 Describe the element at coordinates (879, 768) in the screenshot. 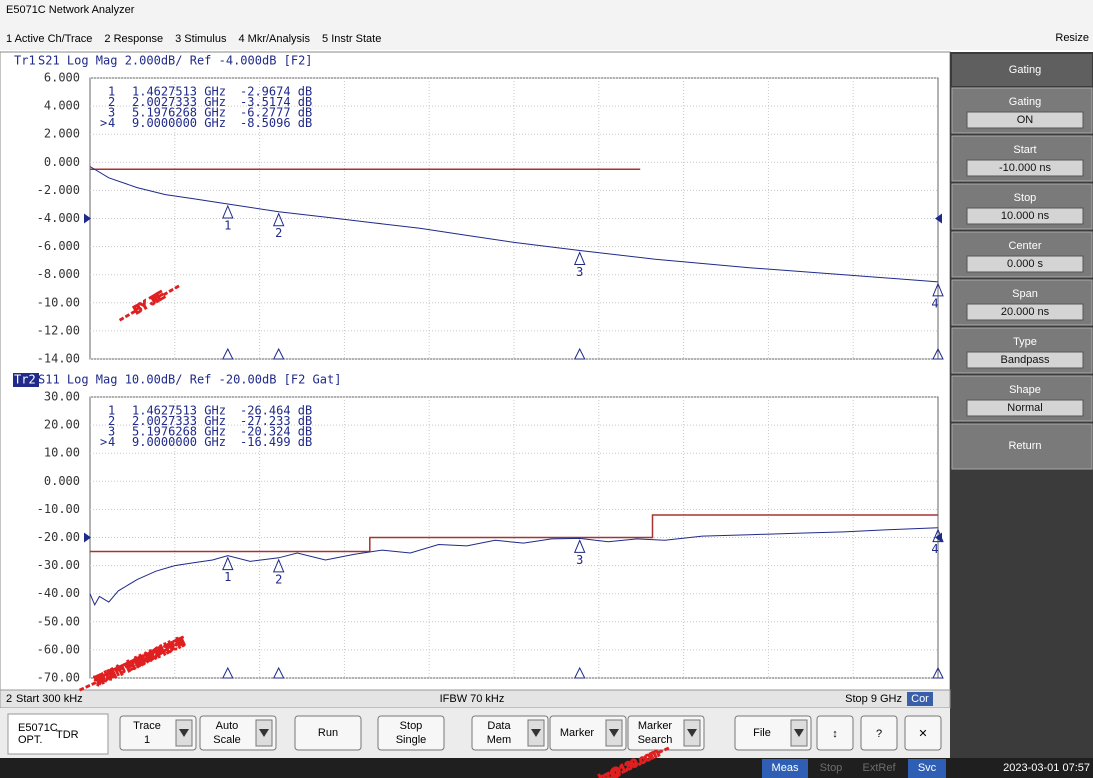

I see `status-indicator: ExtRef` at that location.